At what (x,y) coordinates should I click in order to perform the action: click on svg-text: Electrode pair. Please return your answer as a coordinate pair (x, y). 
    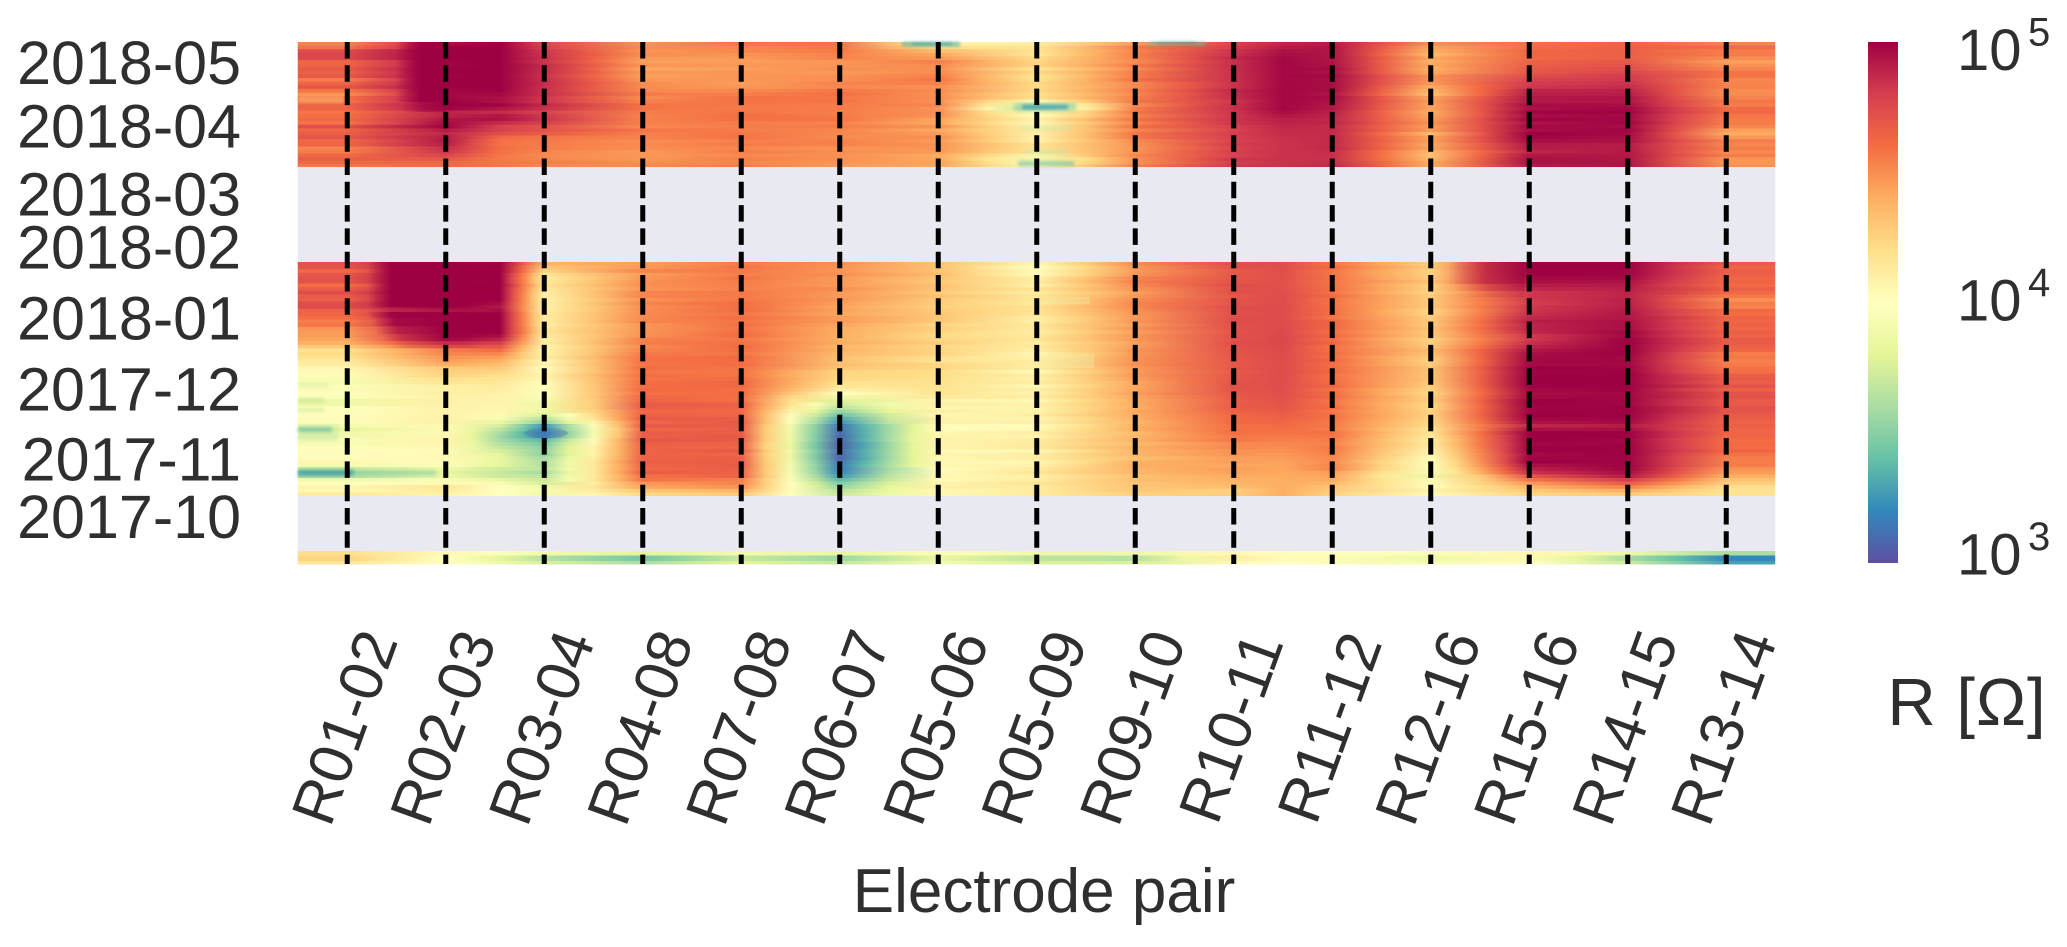
    Looking at the image, I should click on (1044, 891).